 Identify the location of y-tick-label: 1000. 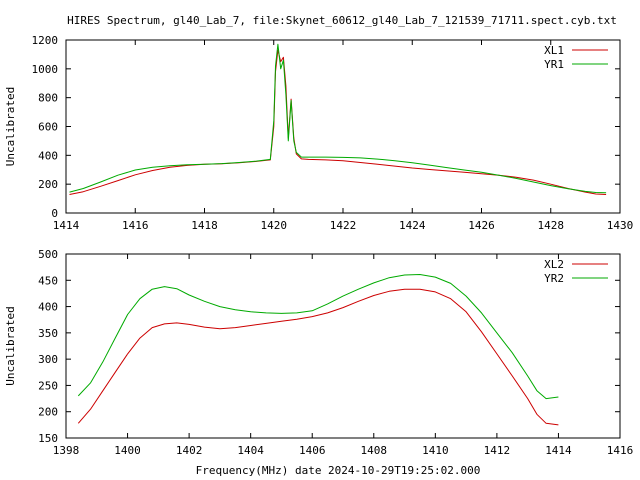
(45, 69).